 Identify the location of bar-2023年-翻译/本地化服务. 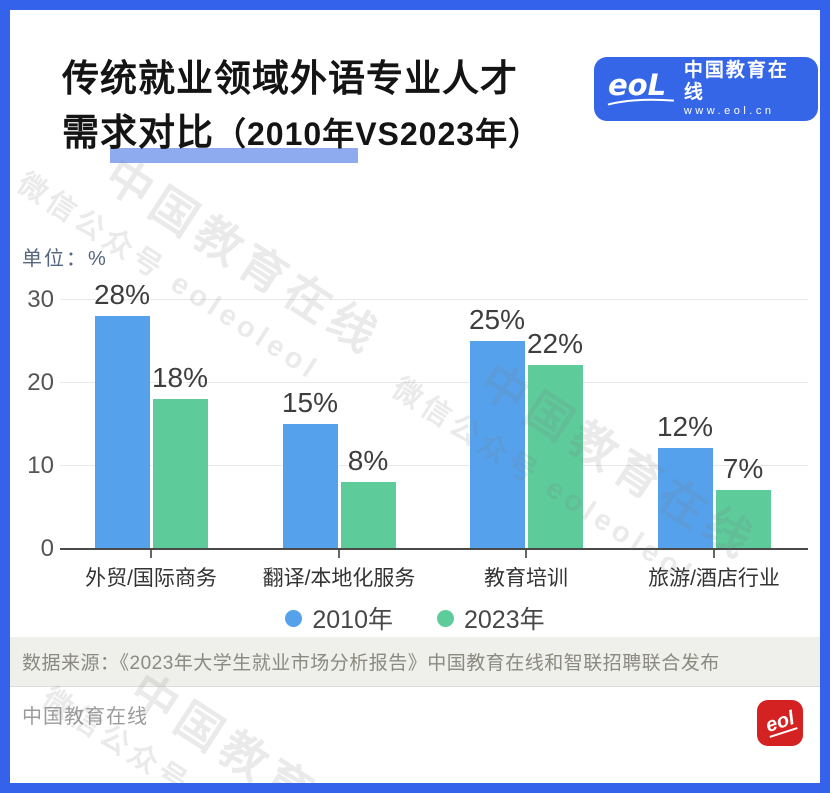
(368, 514).